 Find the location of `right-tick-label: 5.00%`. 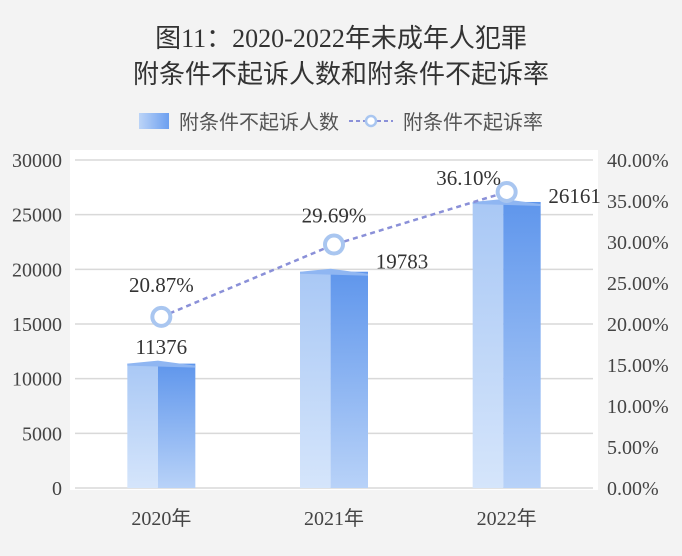

right-tick-label: 5.00% is located at coordinates (633, 448).